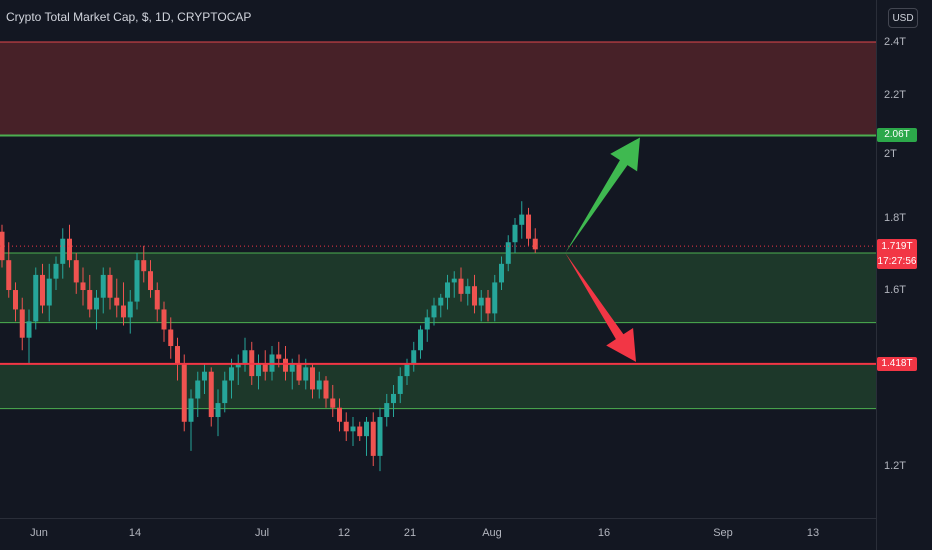 The width and height of the screenshot is (932, 550). I want to click on current-price-value: 1.719T, so click(897, 247).